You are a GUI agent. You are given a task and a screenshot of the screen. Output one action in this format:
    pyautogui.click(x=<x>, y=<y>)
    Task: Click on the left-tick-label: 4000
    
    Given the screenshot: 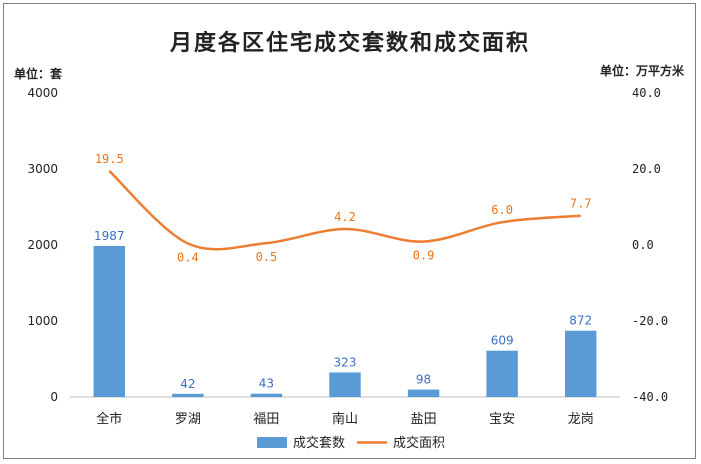 What is the action you would take?
    pyautogui.click(x=42, y=93)
    